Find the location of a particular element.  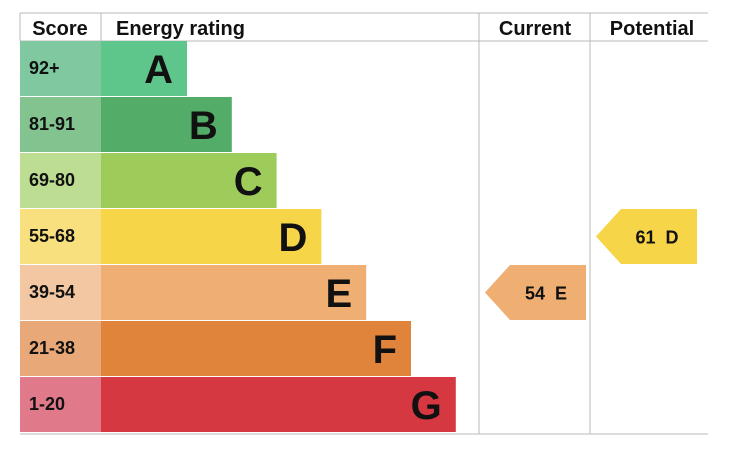

current-rating-arrow is located at coordinates (535, 292).